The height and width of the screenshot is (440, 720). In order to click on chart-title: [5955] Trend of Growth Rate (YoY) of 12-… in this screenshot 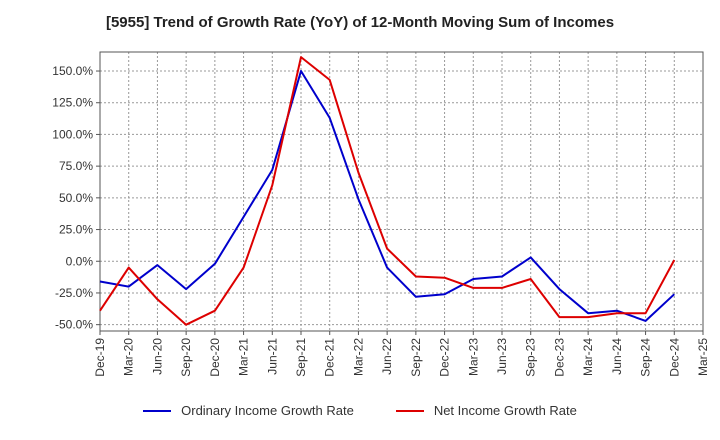, I will do `click(360, 22)`.